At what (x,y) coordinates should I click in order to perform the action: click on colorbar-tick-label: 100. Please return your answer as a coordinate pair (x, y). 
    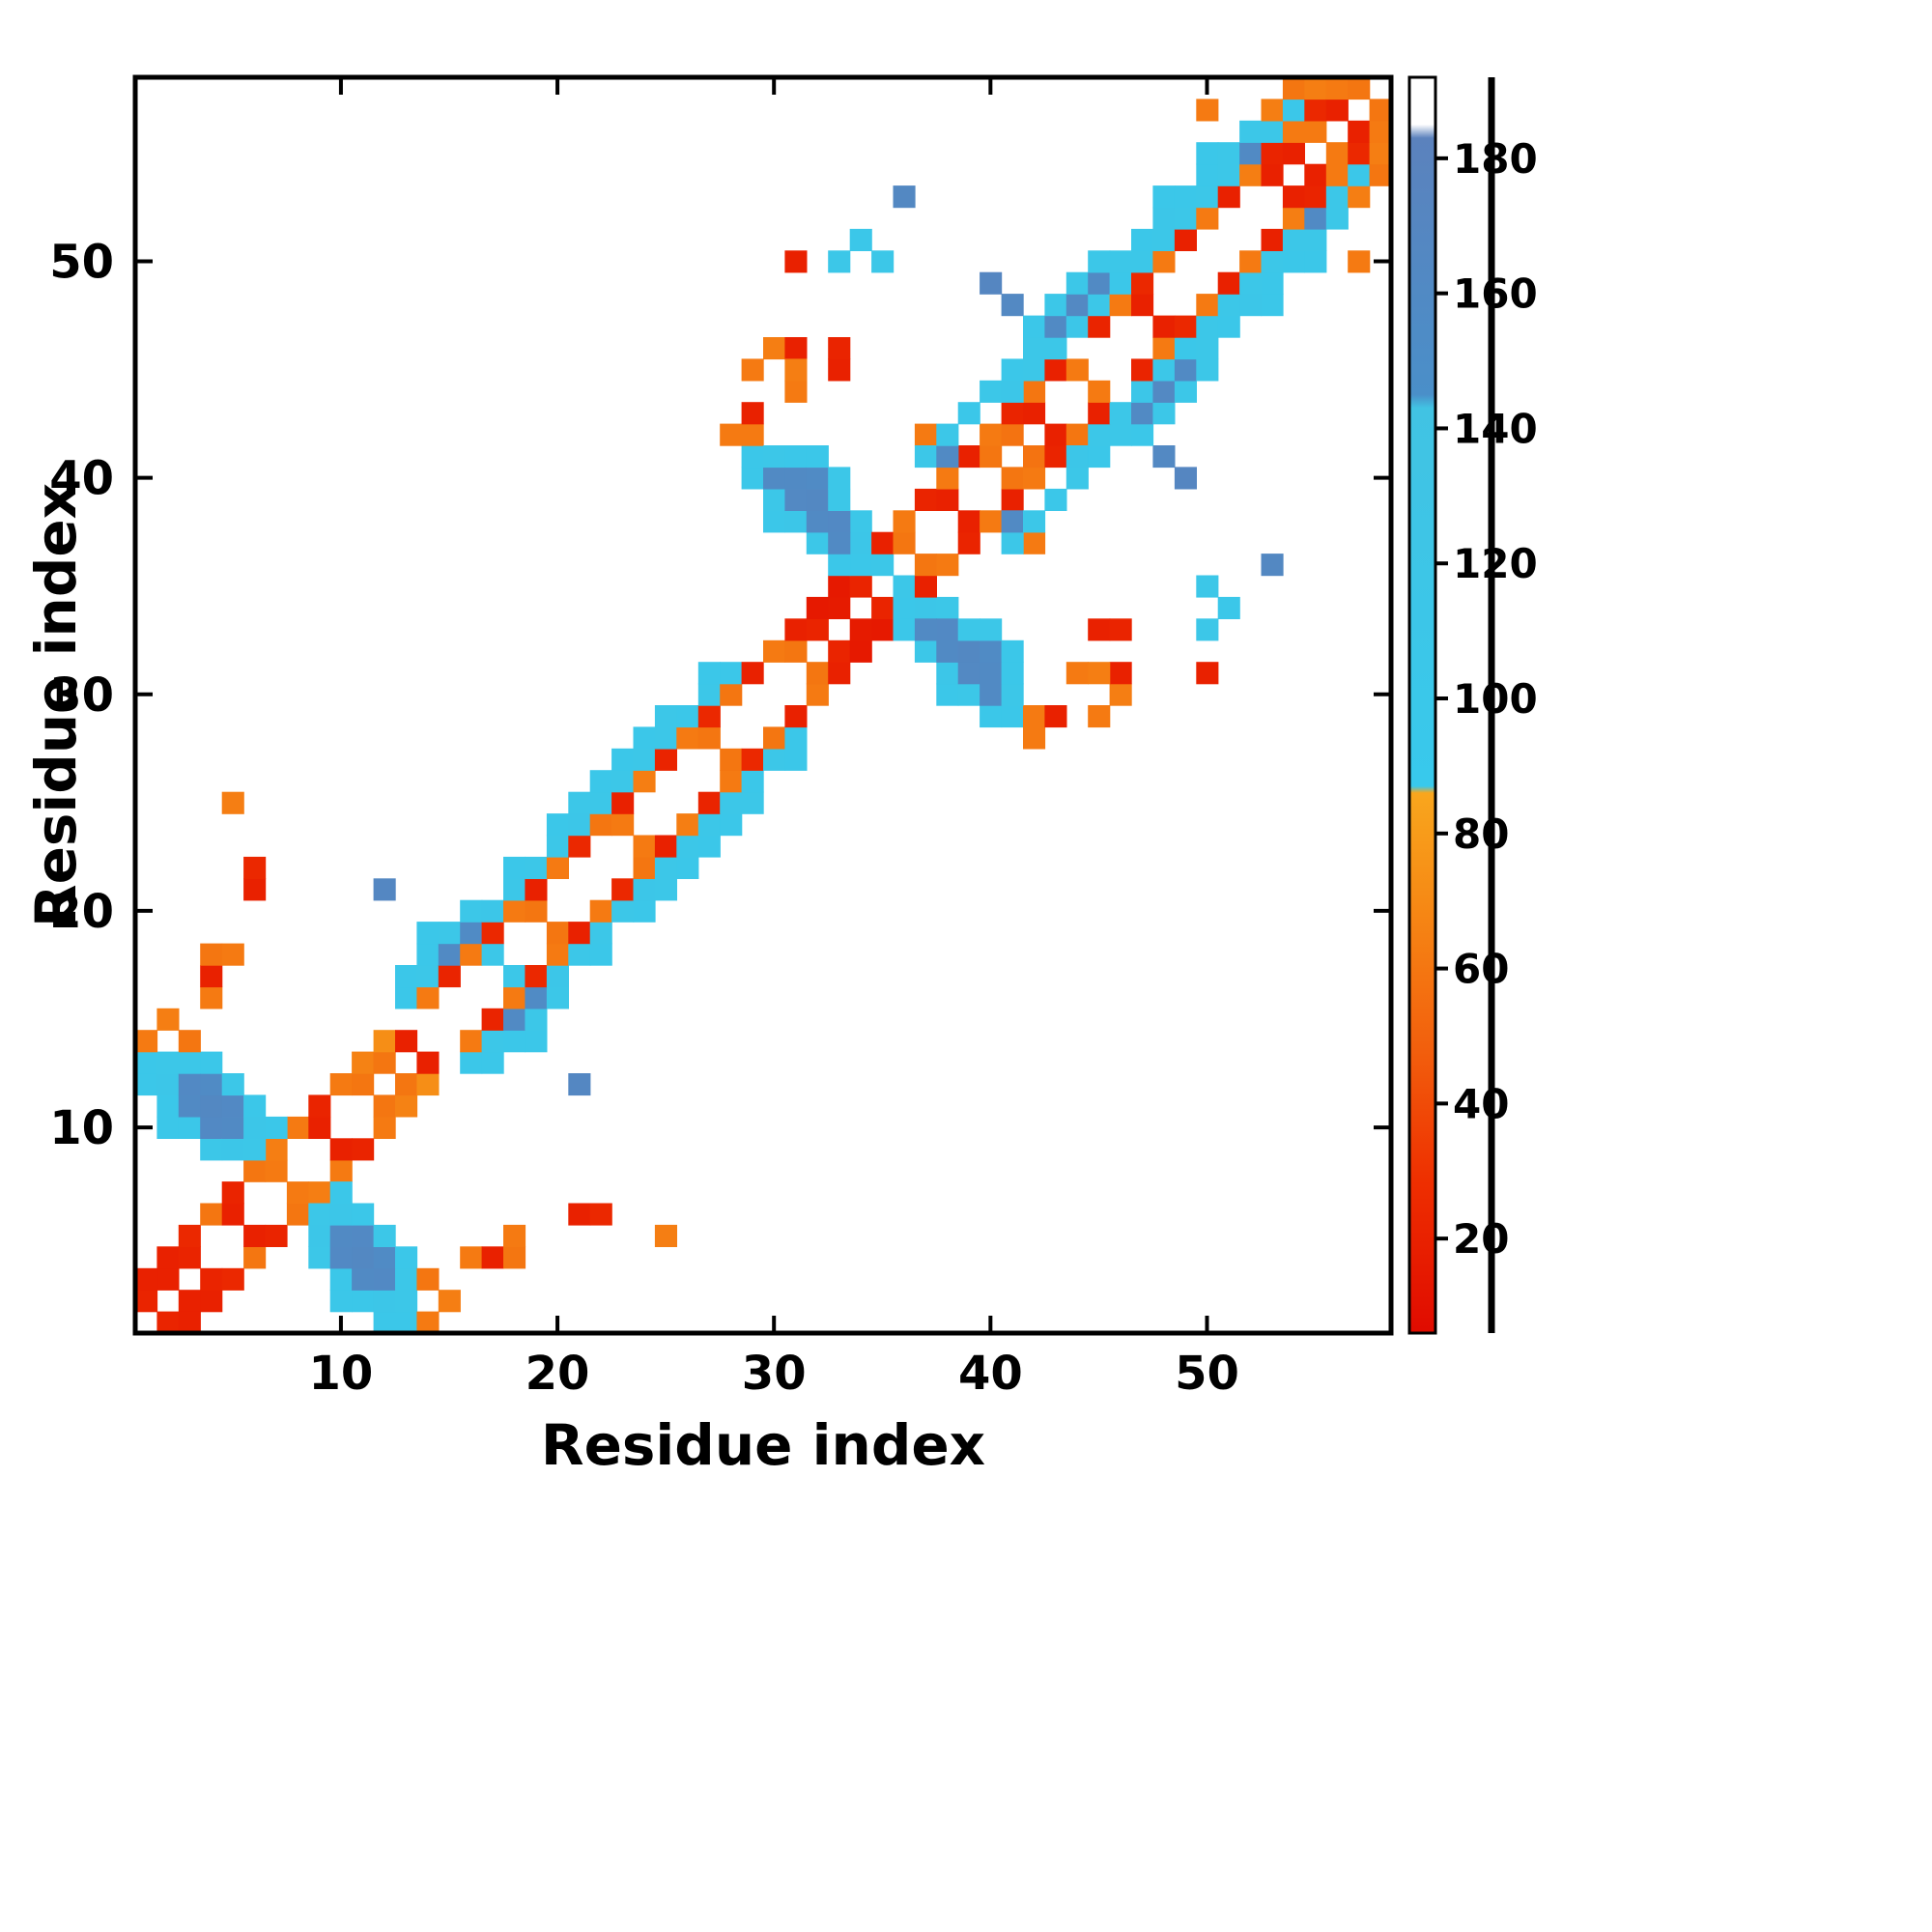
    Looking at the image, I should click on (1495, 699).